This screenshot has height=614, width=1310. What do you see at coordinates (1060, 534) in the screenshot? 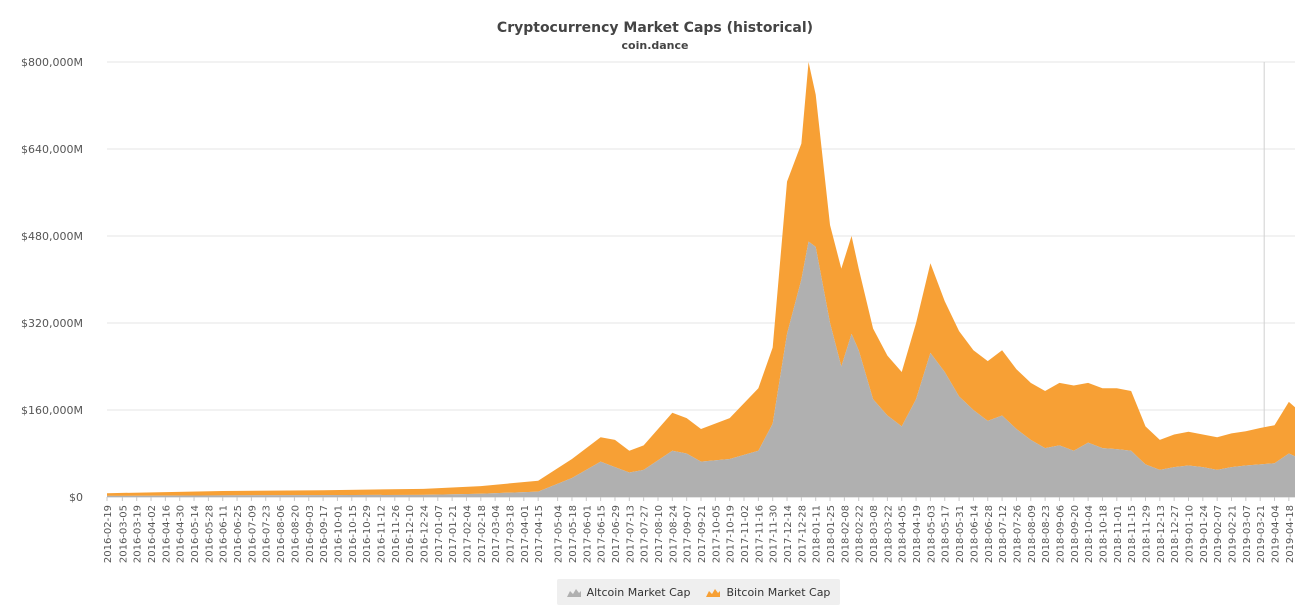
I see `x-tick-label: 2018-09-06` at bounding box center [1060, 534].